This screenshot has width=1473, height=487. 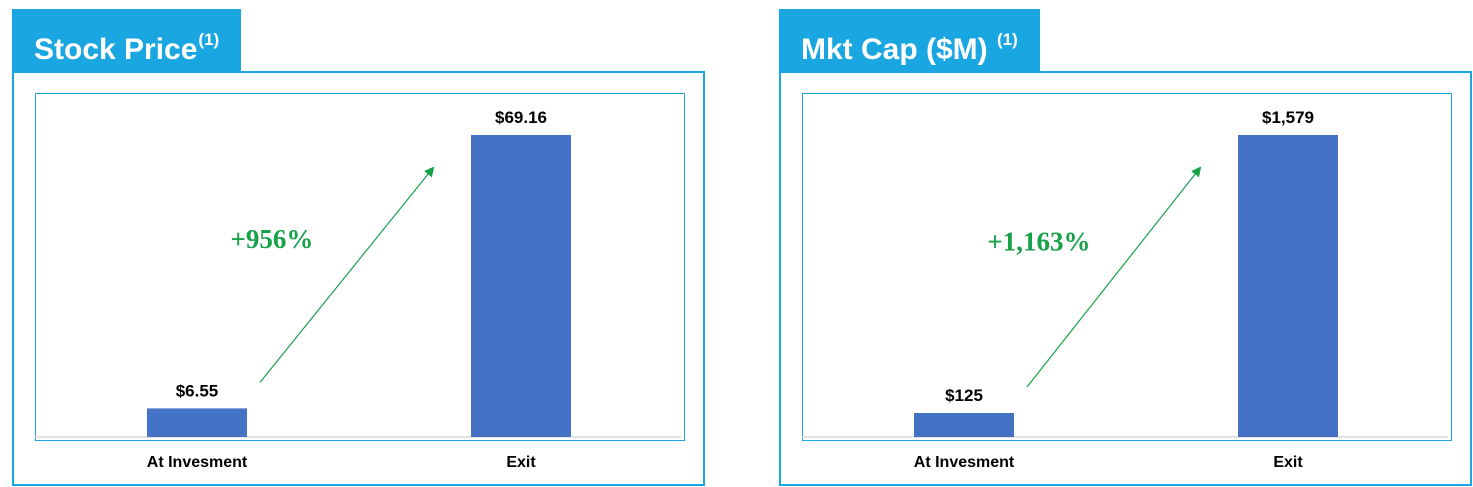 What do you see at coordinates (1038, 242) in the screenshot?
I see `growth-percent-label: +1,163%` at bounding box center [1038, 242].